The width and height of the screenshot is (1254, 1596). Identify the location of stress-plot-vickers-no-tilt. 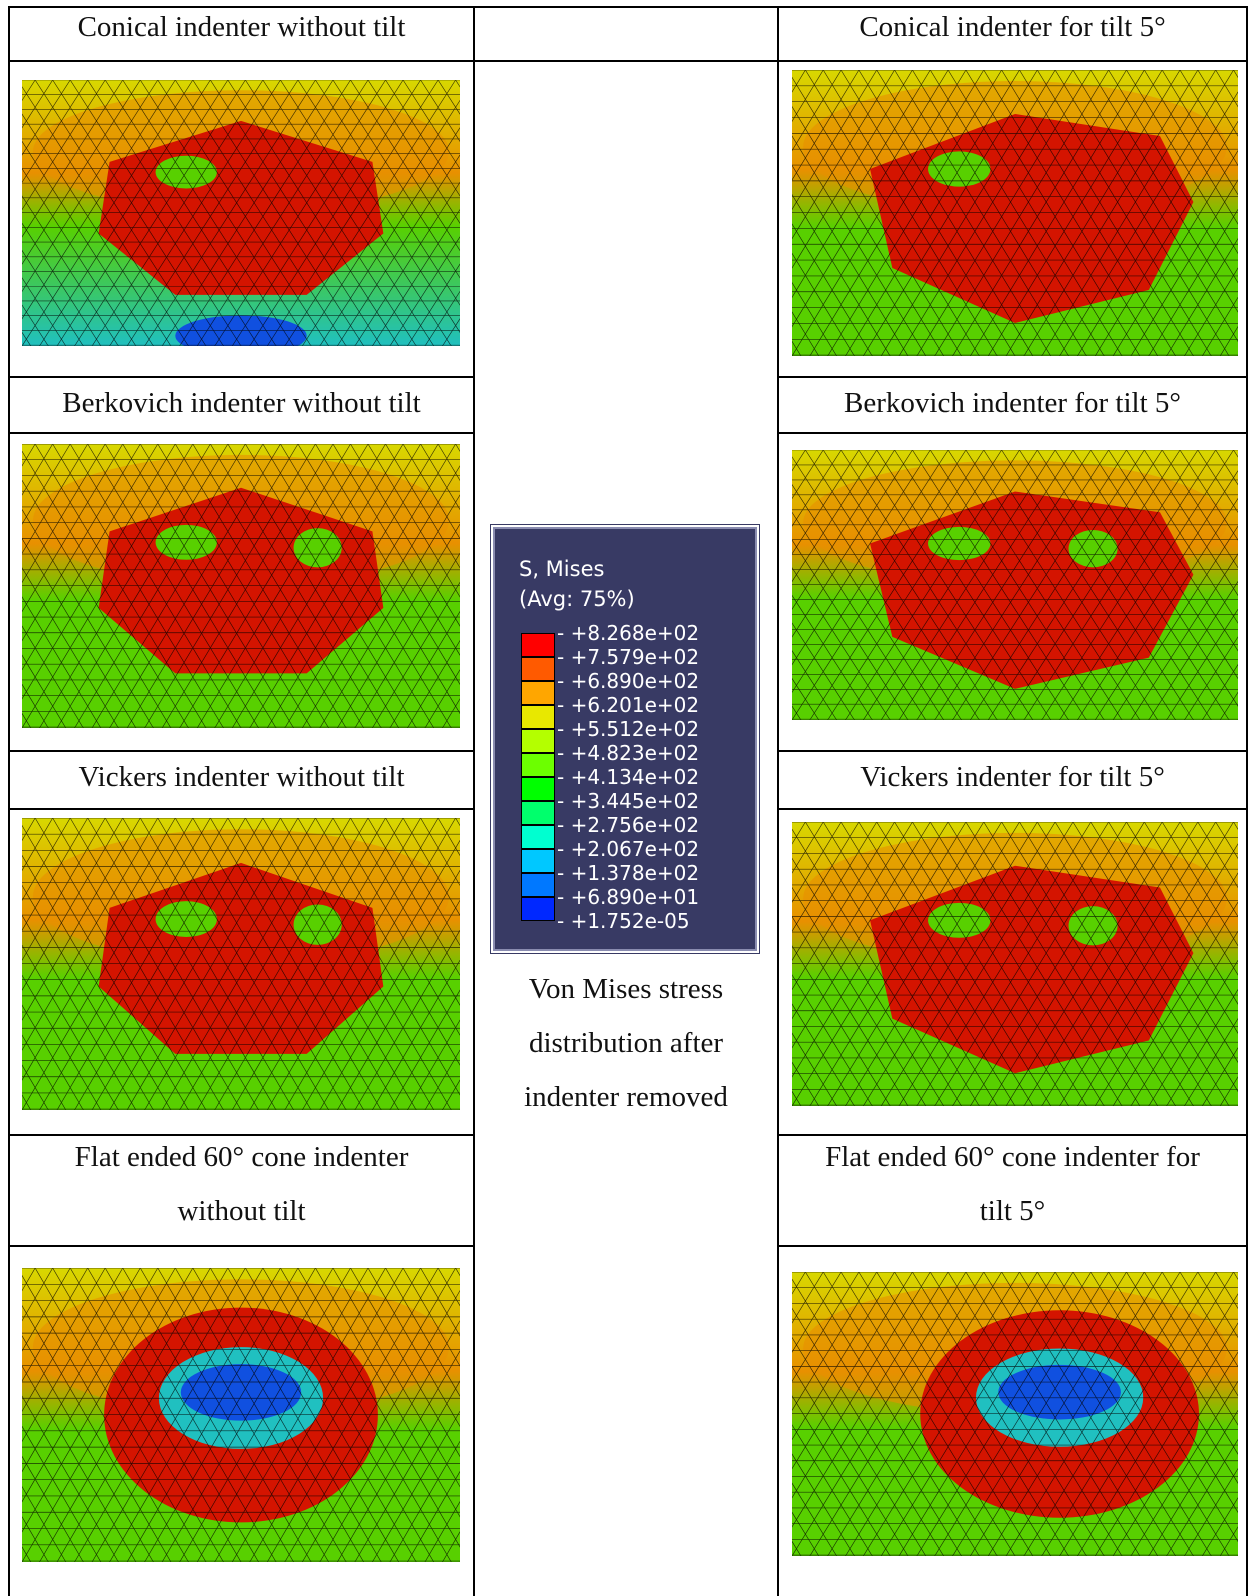
(241, 964).